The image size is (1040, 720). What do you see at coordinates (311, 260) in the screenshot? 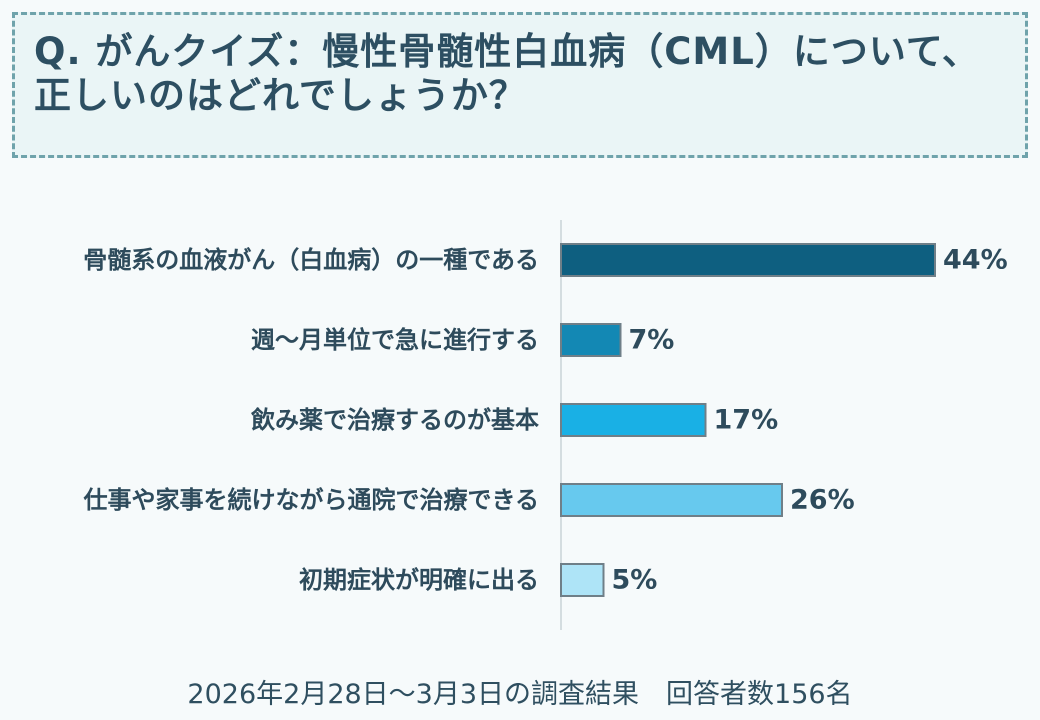
I see `category-label: 骨髄系の血液がん（白血病）の一種である` at bounding box center [311, 260].